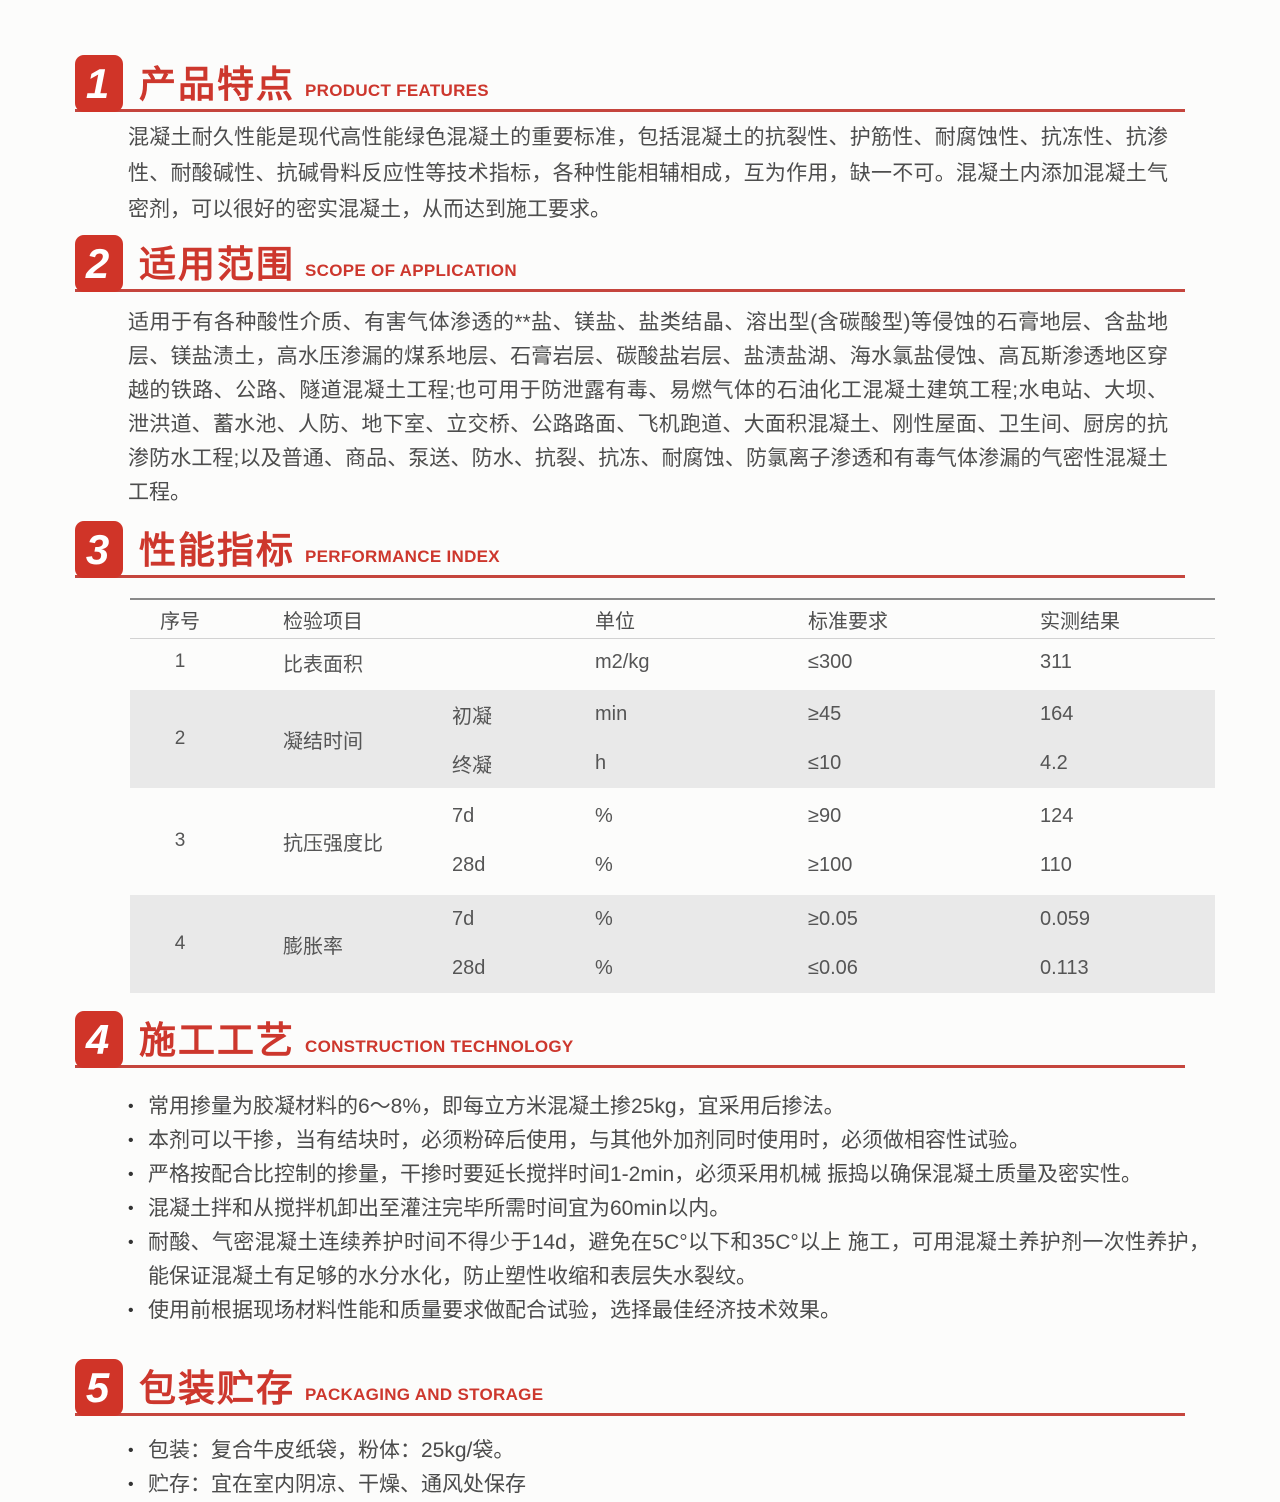 This screenshot has height=1502, width=1280. I want to click on table-subrows: 7d% ≥90 124 28d% ≥100 110, so click(817, 841).